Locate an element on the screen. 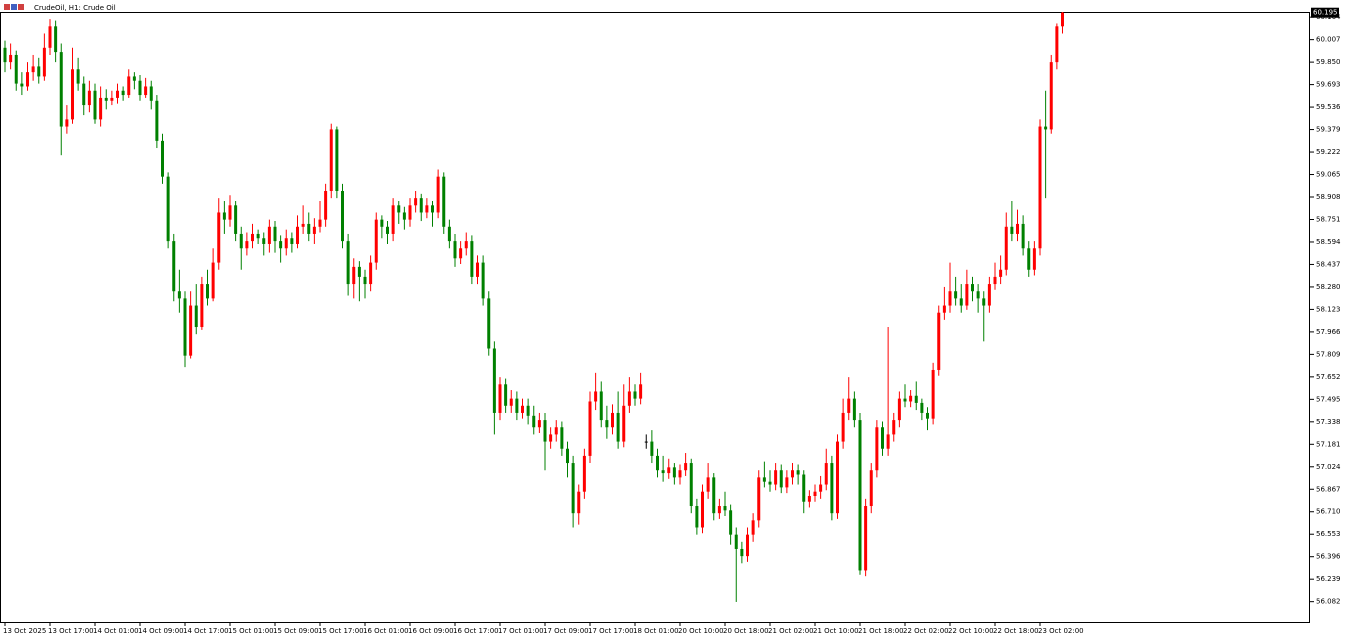 This screenshot has width=1349, height=640. y-tick-label: 59.379 is located at coordinates (1328, 130).